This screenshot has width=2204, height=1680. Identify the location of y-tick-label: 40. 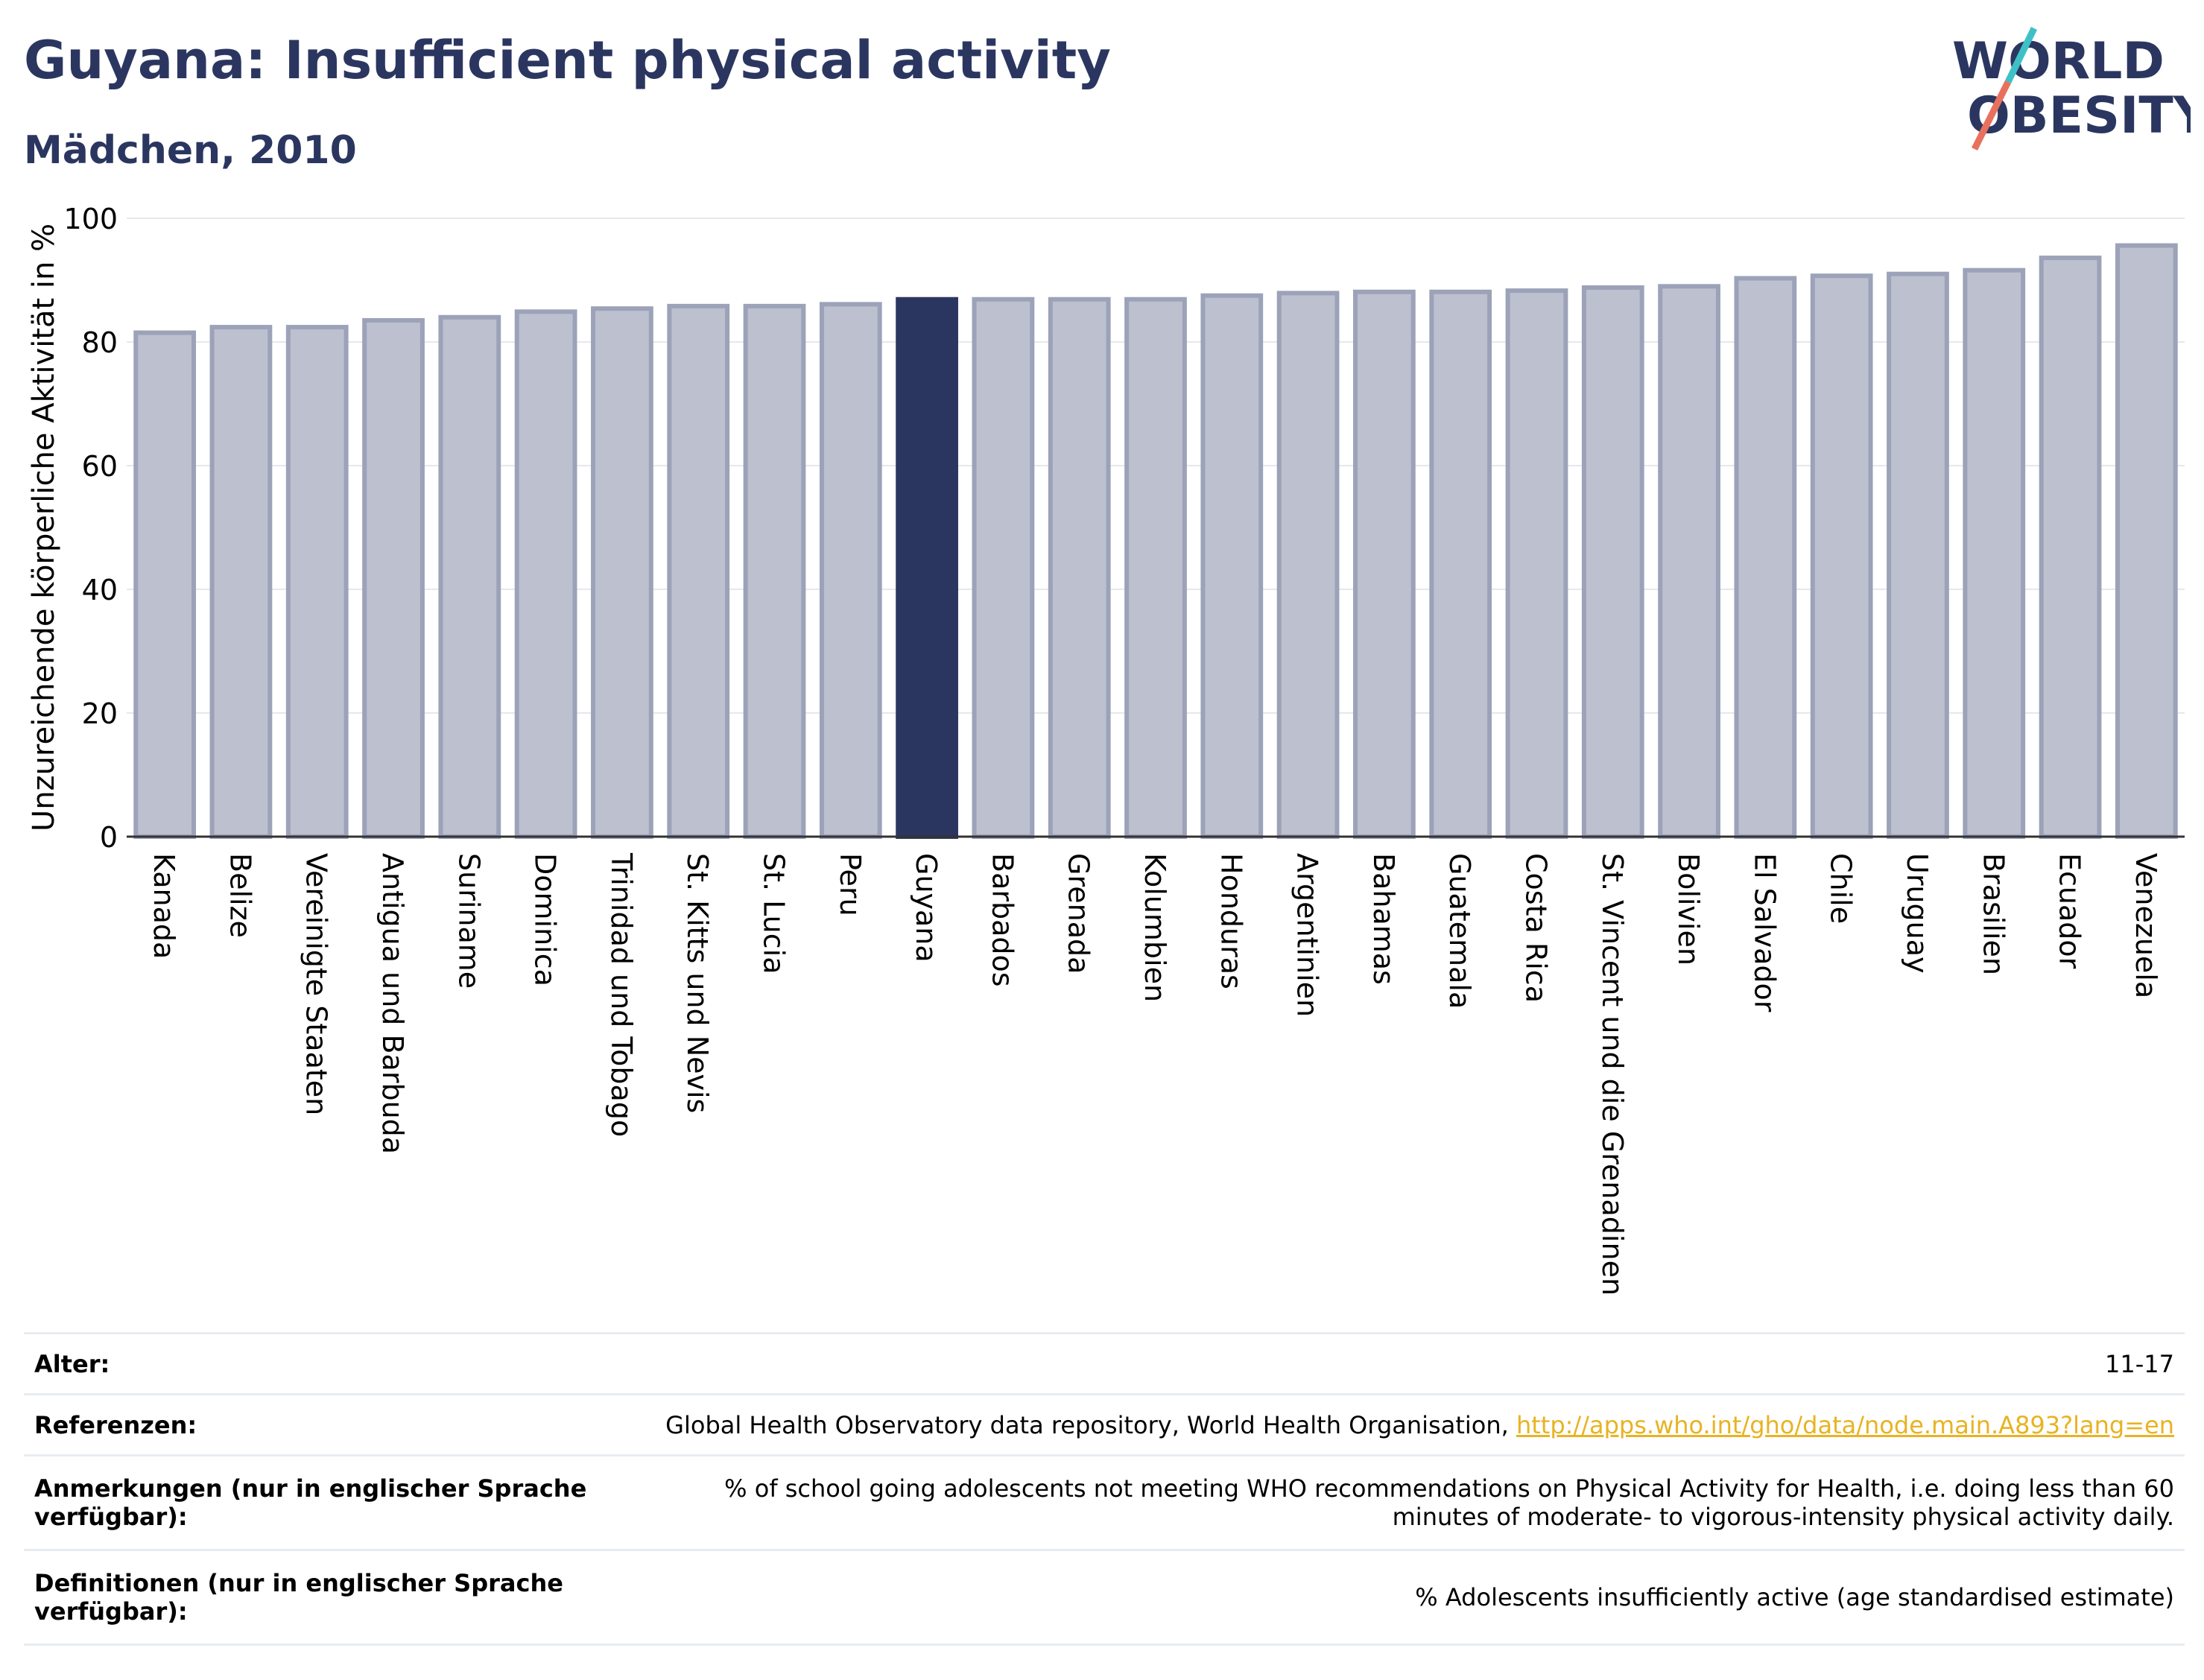
(100, 590).